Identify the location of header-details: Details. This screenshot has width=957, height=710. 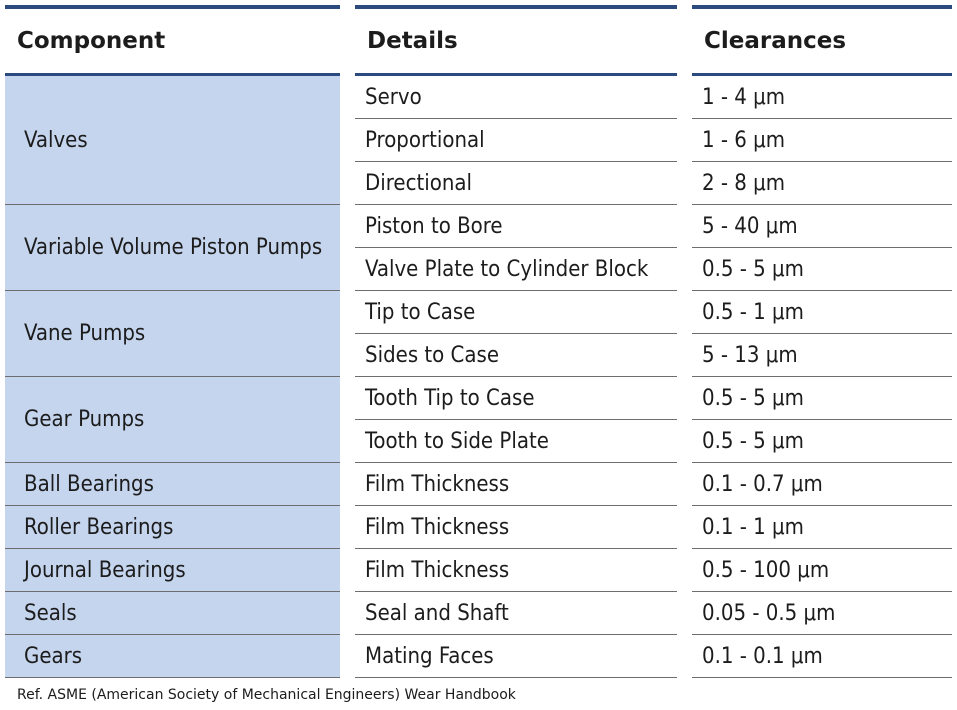
(516, 40).